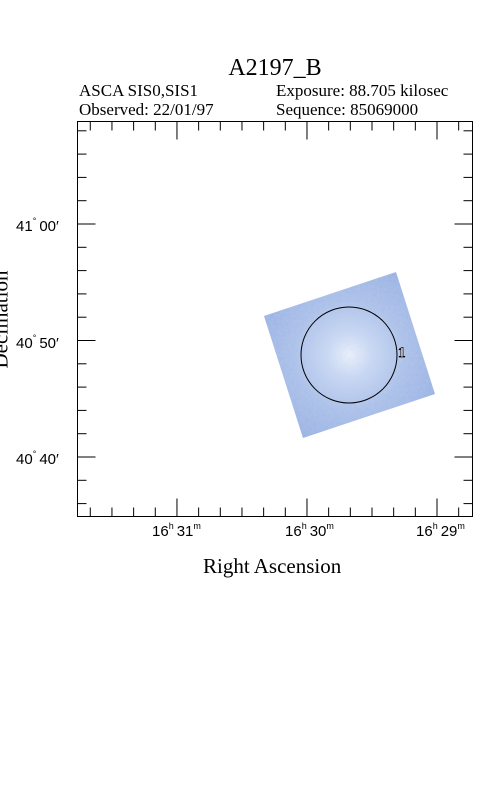 This screenshot has width=486, height=792. Describe the element at coordinates (146, 109) in the screenshot. I see `observed-label: Observed: 22/01/97` at that location.